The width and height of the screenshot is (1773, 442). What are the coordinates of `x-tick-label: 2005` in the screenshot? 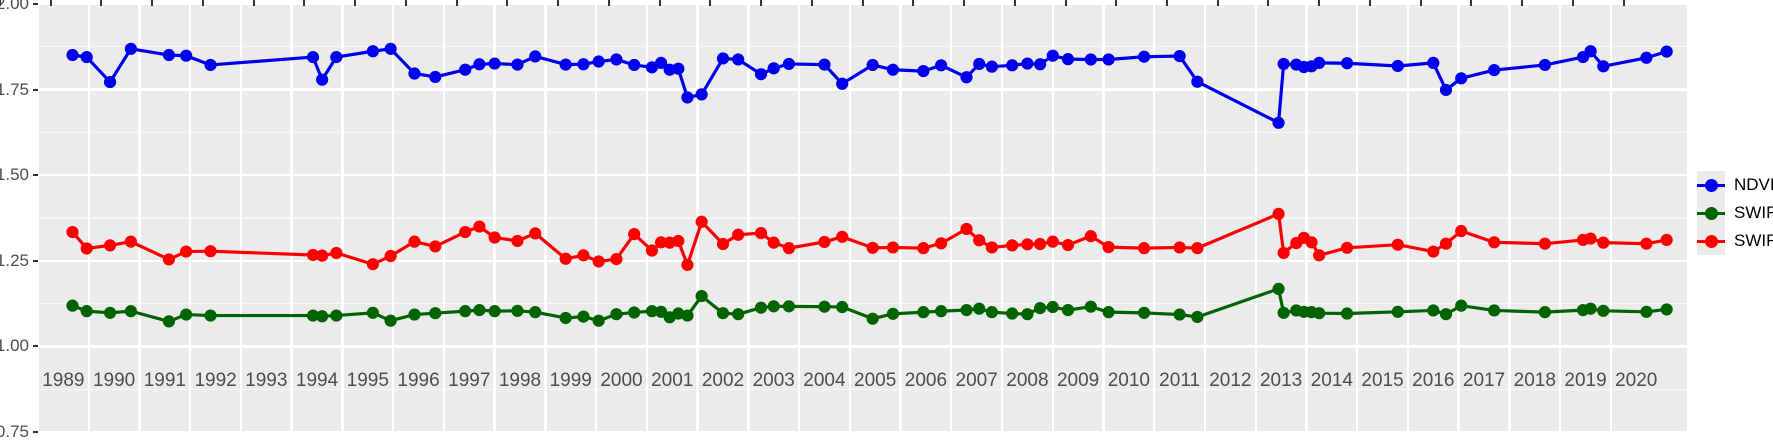 It's located at (875, 380).